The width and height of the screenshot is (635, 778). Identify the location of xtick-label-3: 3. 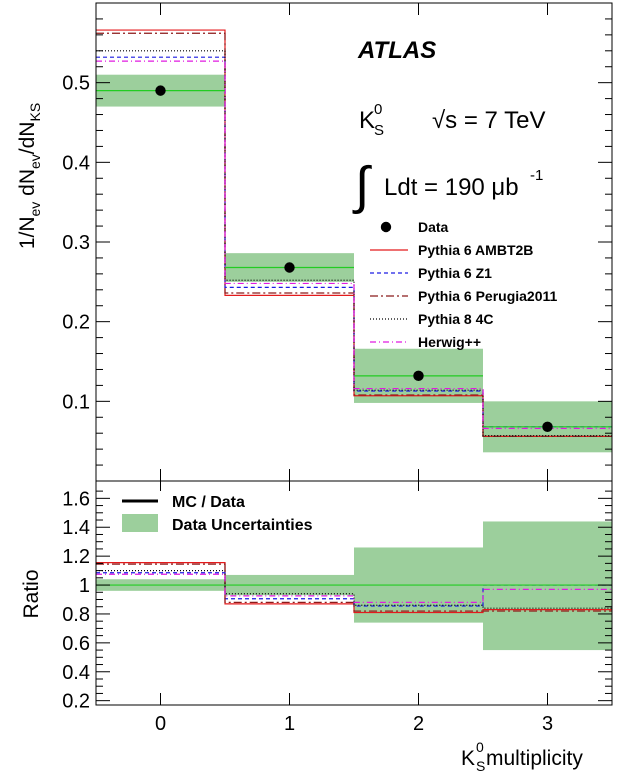
(547, 724).